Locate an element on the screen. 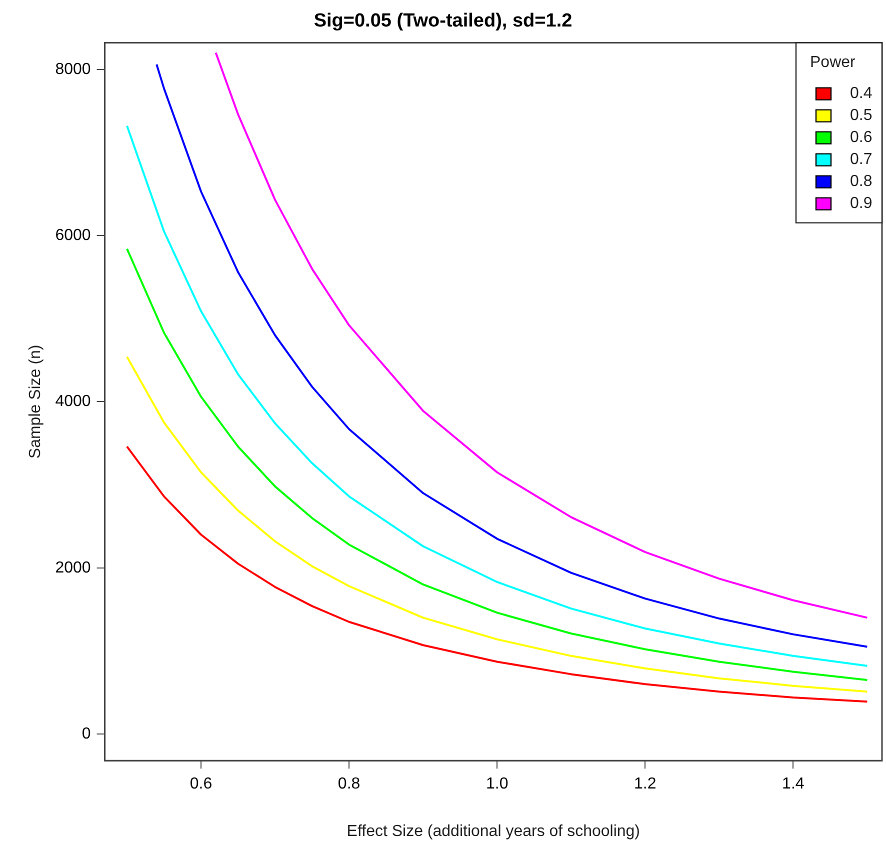 This screenshot has height=849, width=886. x-tick-label: 1.4 is located at coordinates (793, 784).